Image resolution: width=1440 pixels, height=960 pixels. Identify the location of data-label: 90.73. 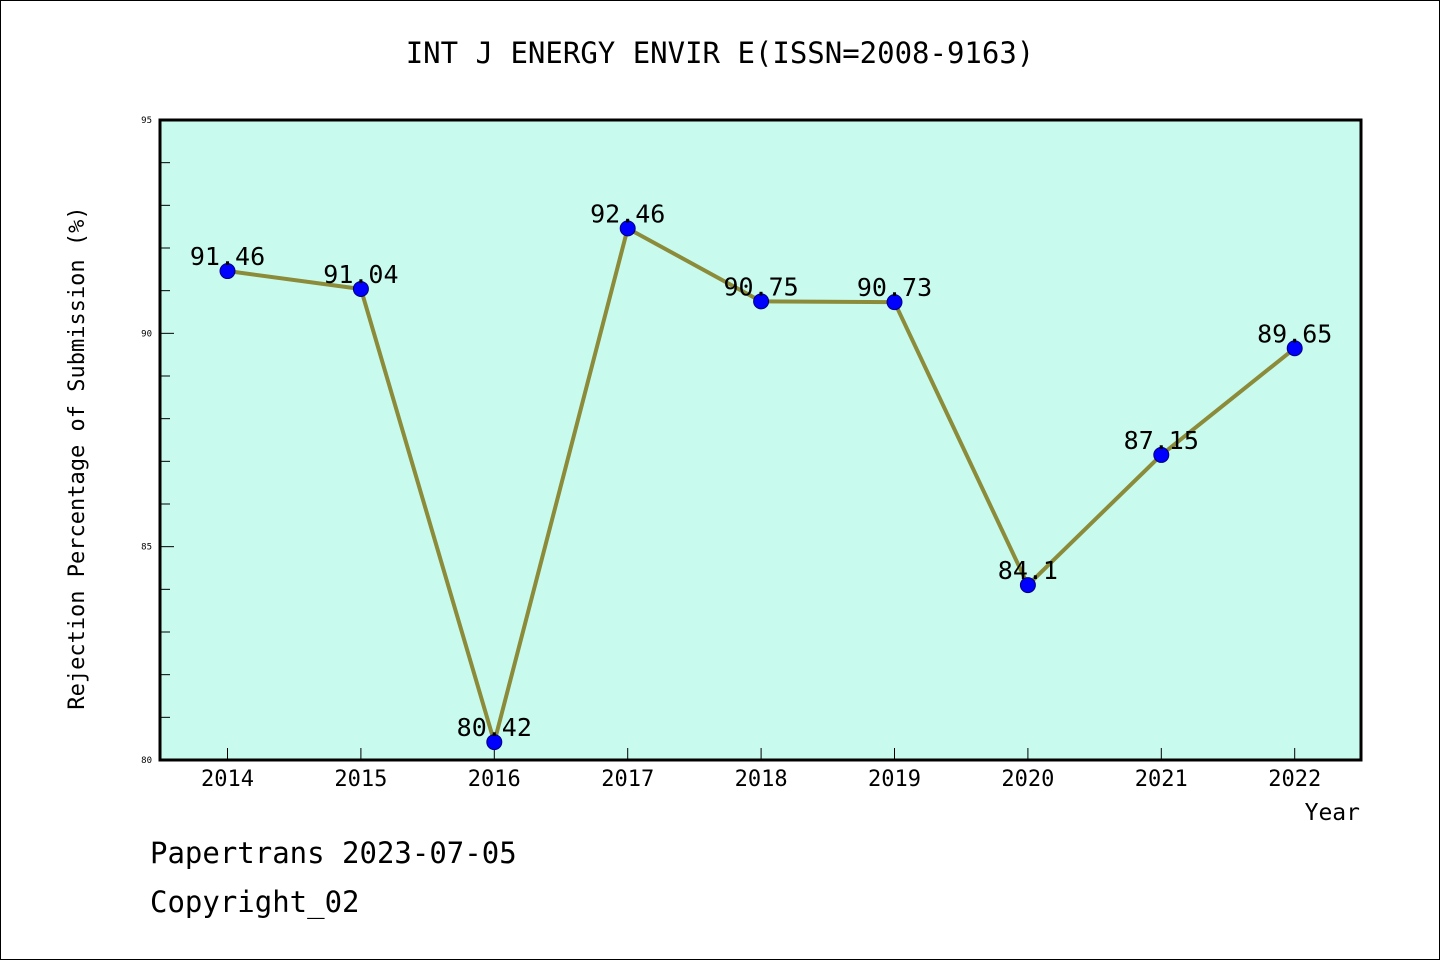
(894, 287).